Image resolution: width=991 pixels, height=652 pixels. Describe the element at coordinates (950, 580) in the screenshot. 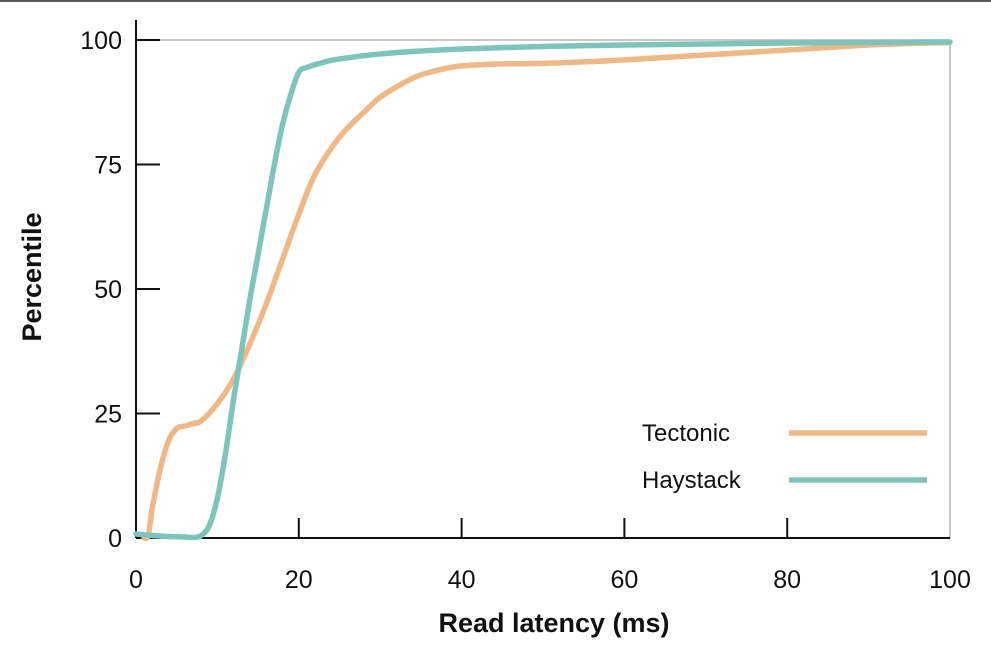

I see `x-tick-label: 100` at that location.